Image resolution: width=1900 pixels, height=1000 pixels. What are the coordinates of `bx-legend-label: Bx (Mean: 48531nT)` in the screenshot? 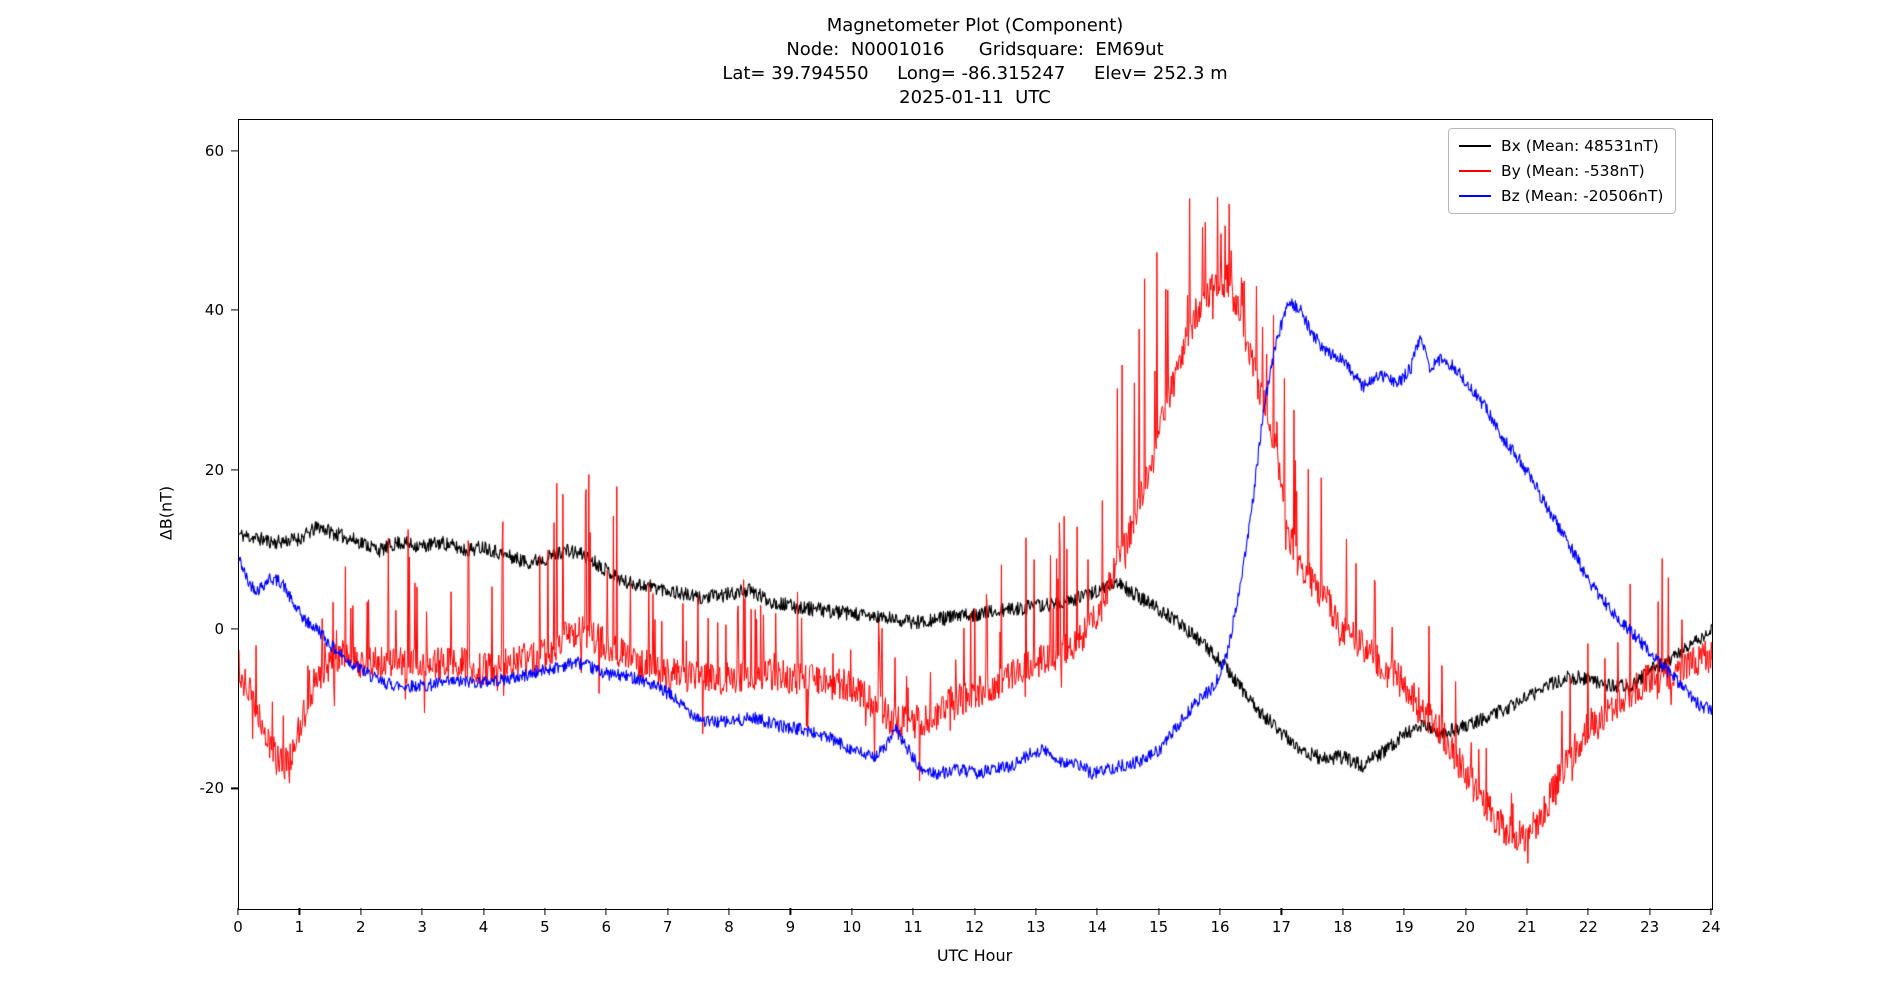 It's located at (1580, 146).